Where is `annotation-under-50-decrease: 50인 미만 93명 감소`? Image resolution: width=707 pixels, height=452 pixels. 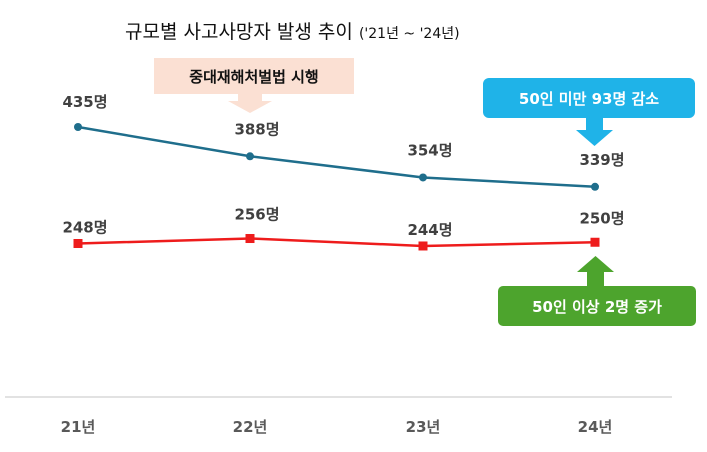
annotation-under-50-decrease: 50인 미만 93명 감소 is located at coordinates (589, 112).